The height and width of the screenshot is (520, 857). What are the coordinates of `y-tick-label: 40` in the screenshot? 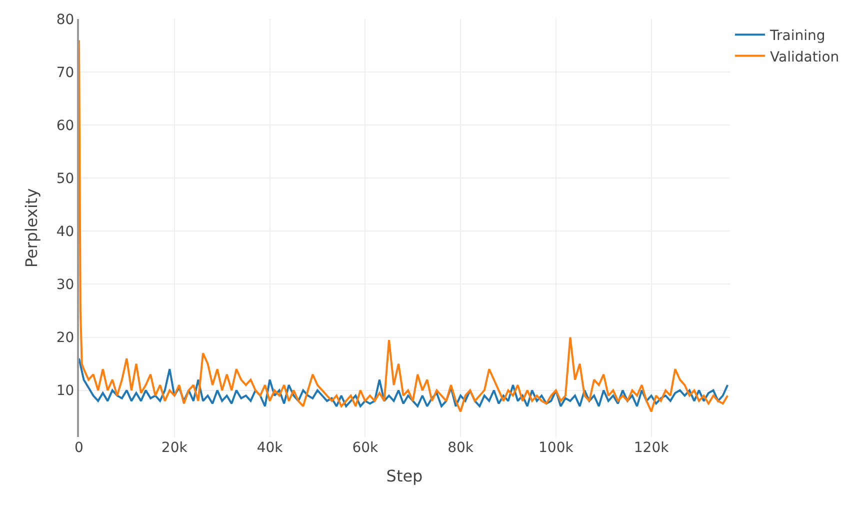 It's located at (65, 232).